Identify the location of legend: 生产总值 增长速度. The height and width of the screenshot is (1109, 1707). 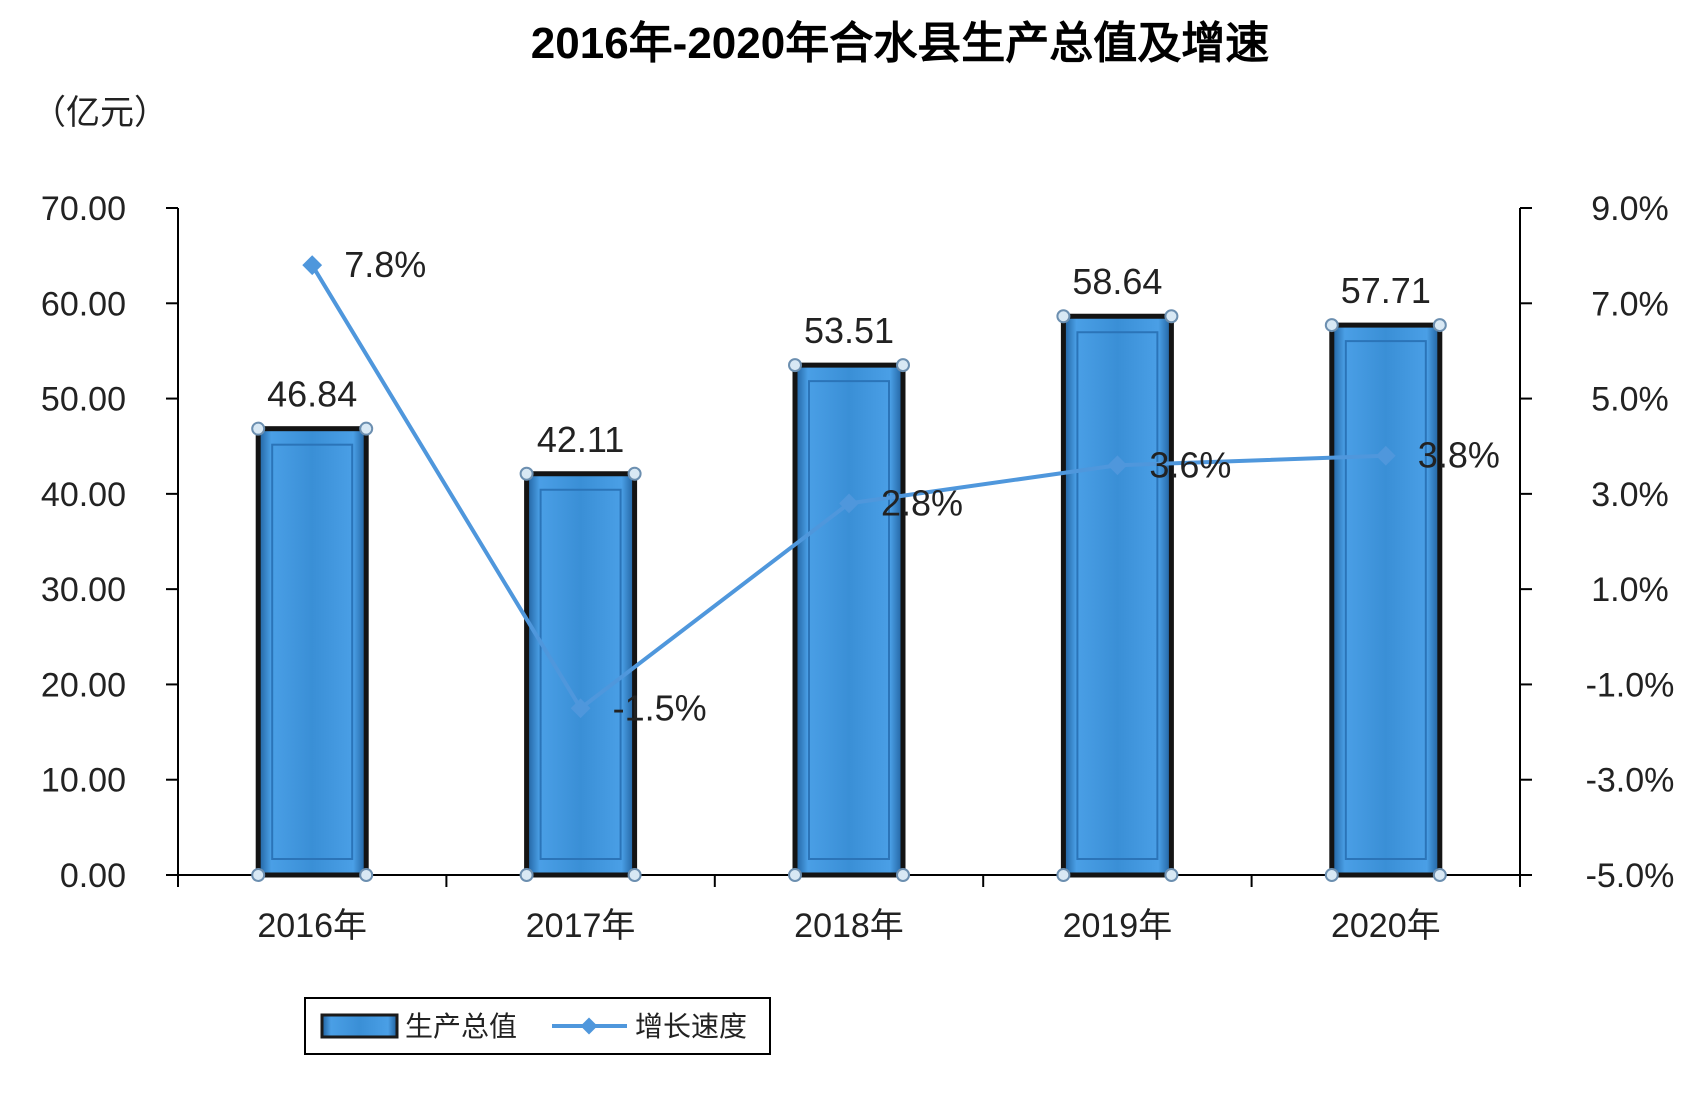
(537, 1026).